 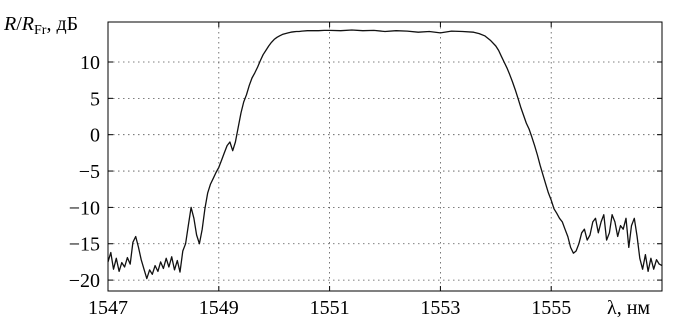 What do you see at coordinates (62, 24) in the screenshot?
I see `y-axis-label-unit: , дБ` at bounding box center [62, 24].